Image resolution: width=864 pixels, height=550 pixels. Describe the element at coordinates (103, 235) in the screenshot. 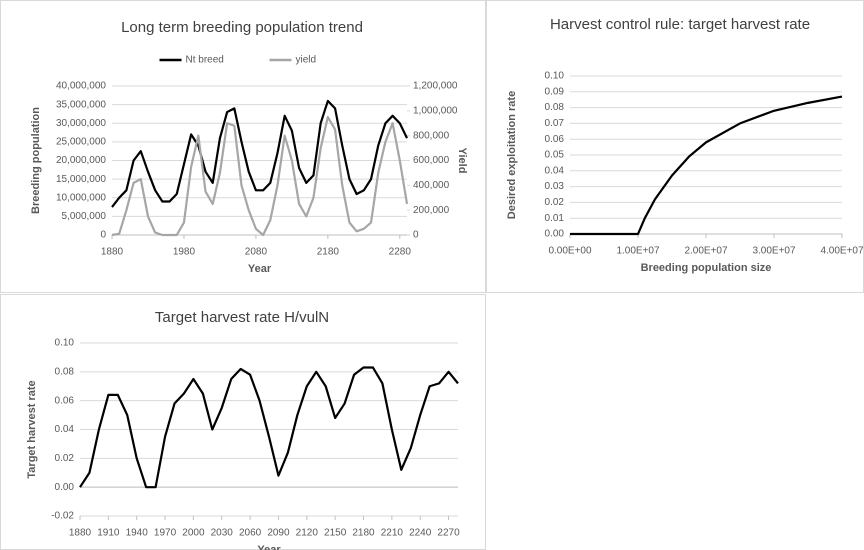

I see `y-tick-label: 0` at that location.